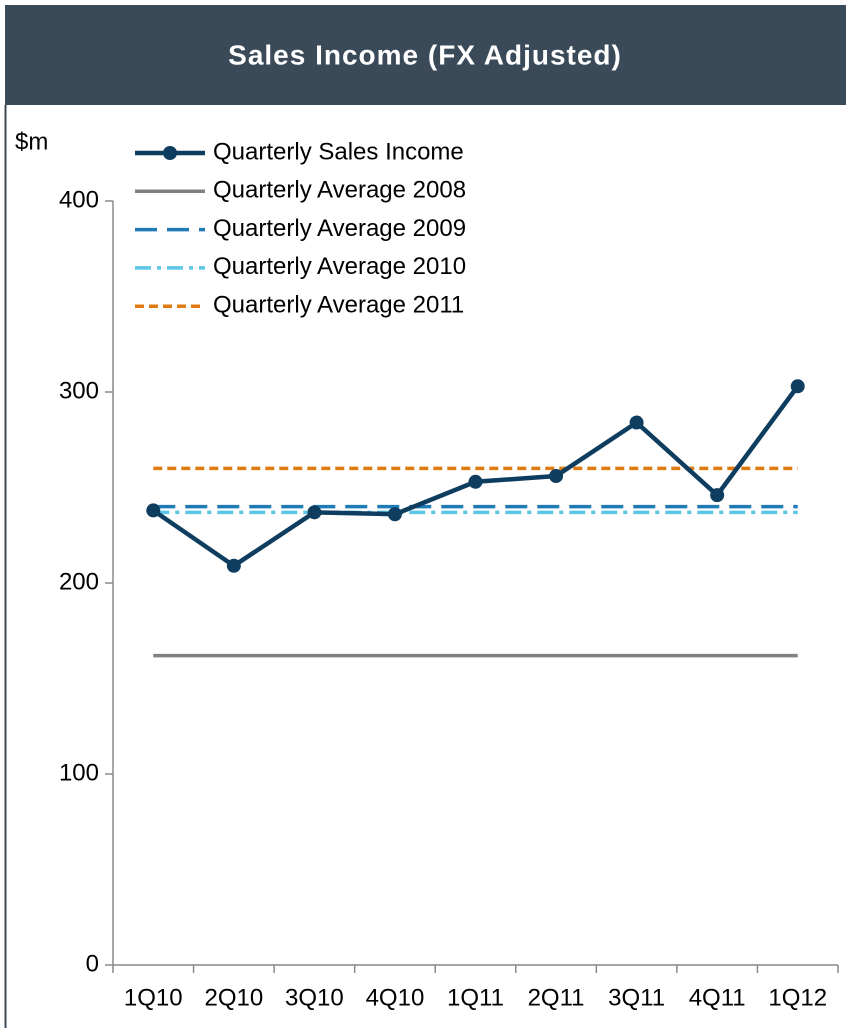 The height and width of the screenshot is (1028, 846). I want to click on y-tick-label: 200, so click(79, 581).